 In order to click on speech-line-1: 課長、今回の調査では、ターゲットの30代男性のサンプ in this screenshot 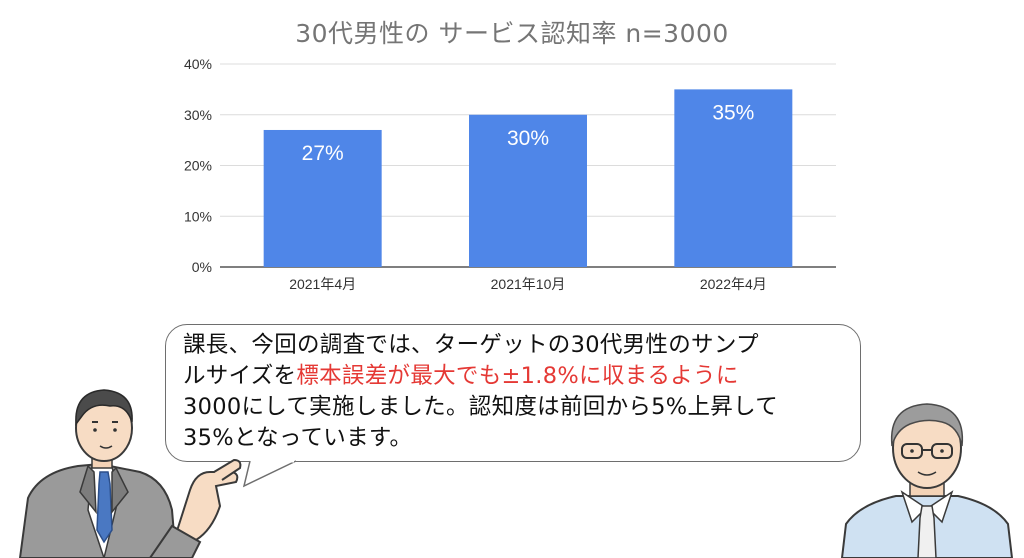, I will do `click(471, 345)`.